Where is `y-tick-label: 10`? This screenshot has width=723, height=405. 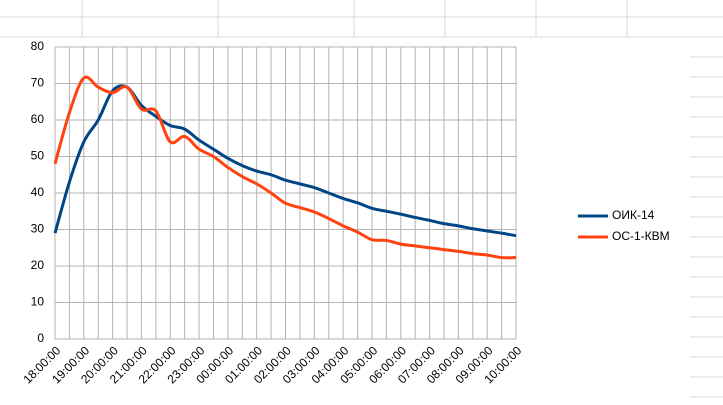 y-tick-label: 10 is located at coordinates (38, 302).